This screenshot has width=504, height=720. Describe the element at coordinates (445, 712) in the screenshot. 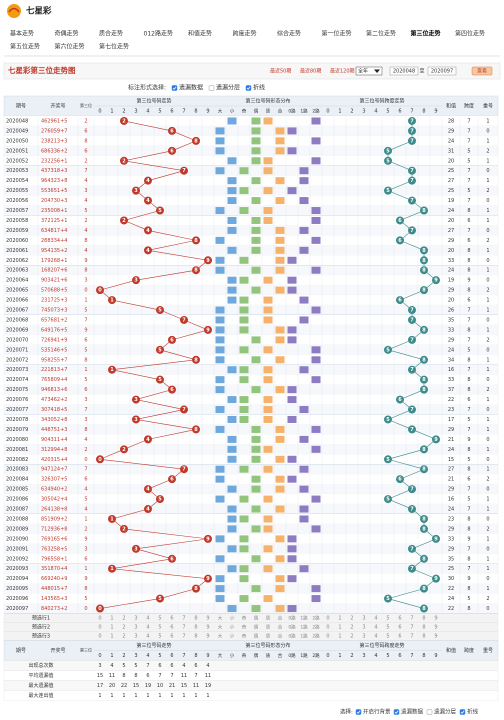

I see `footer-option: 遗漏分层` at that location.